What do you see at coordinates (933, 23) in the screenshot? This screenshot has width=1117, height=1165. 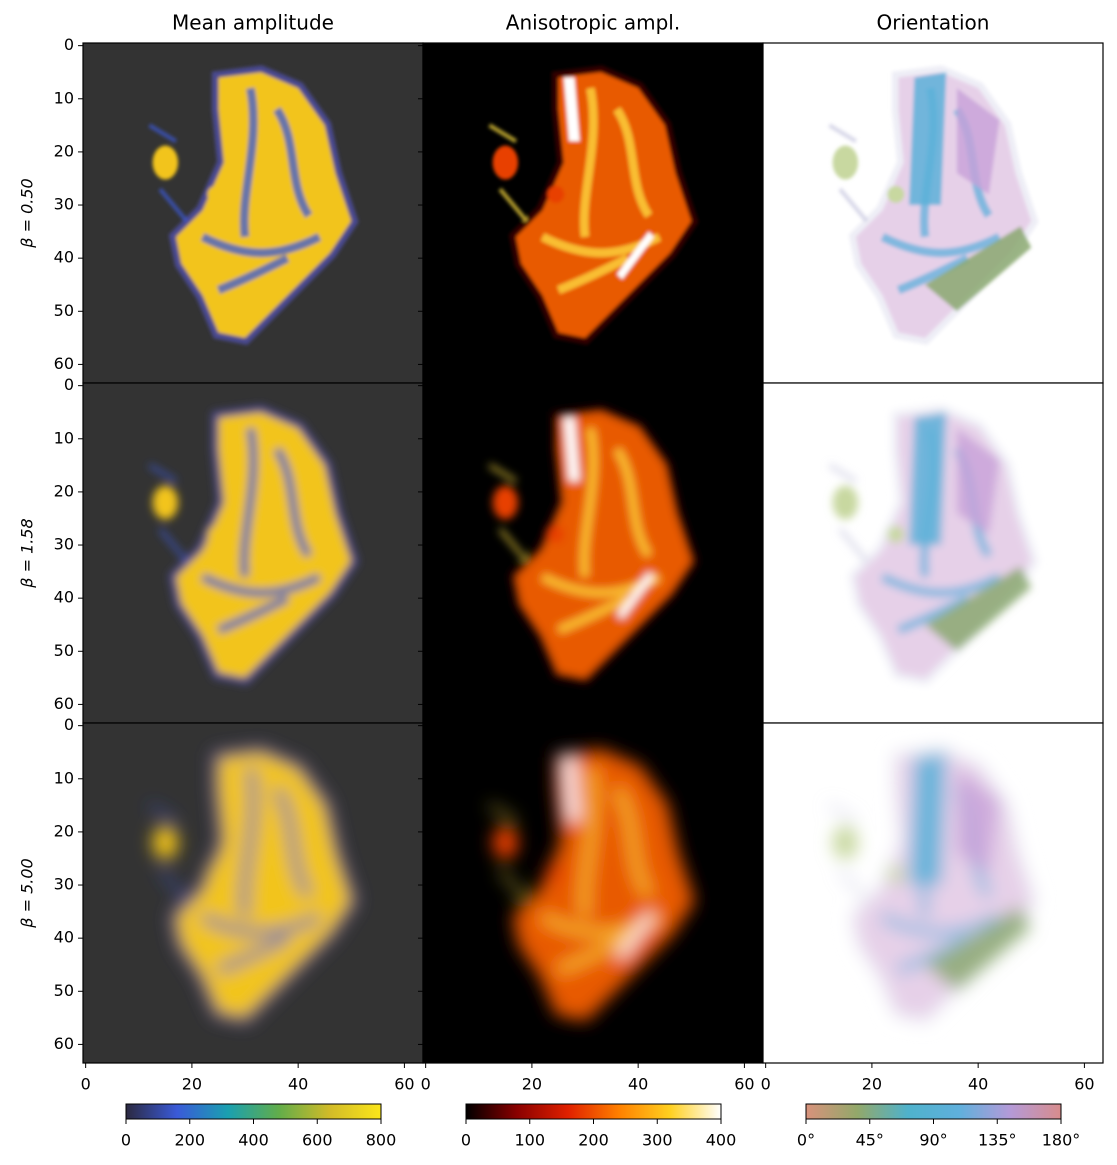 I see `column-title: Orientation` at bounding box center [933, 23].